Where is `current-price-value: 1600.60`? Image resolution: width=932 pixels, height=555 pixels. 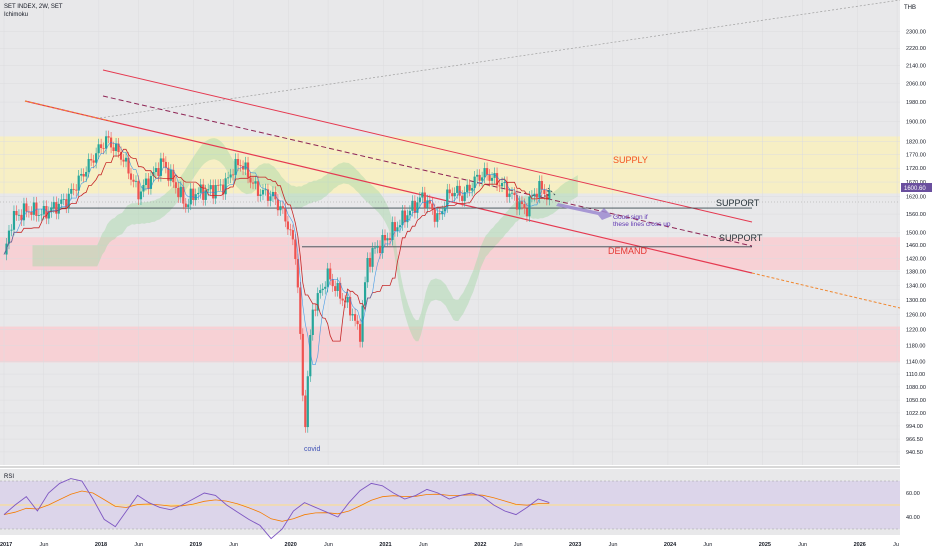 current-price-value: 1600.60 is located at coordinates (915, 189).